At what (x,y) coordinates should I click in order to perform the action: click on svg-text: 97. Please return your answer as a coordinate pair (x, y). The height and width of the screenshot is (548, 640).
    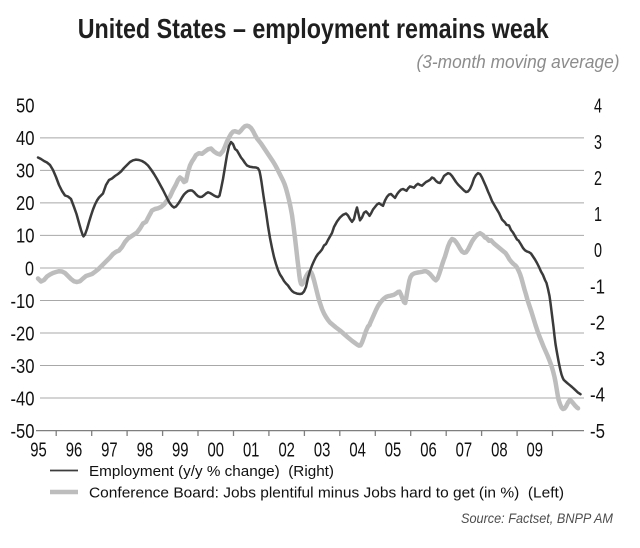
    Looking at the image, I should click on (109, 449).